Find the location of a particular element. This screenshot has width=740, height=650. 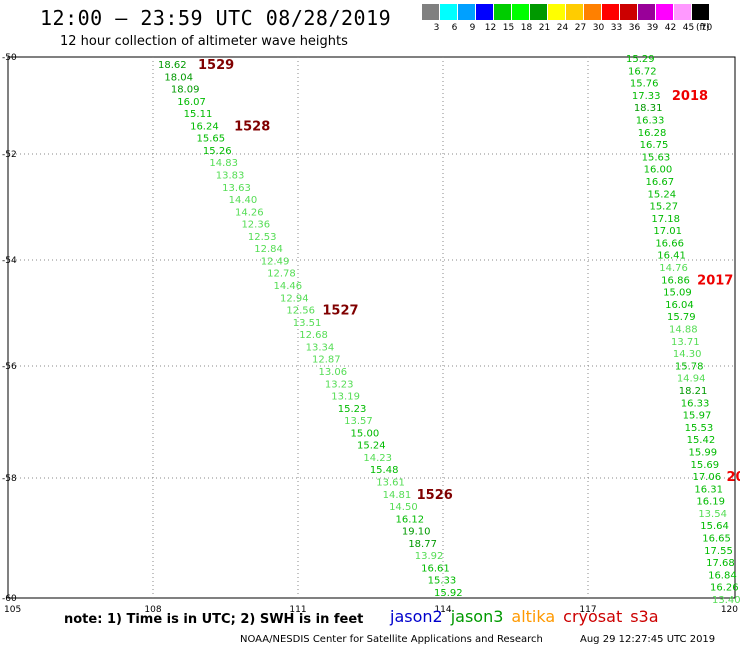

mission-jason2: jason2 is located at coordinates (416, 616).